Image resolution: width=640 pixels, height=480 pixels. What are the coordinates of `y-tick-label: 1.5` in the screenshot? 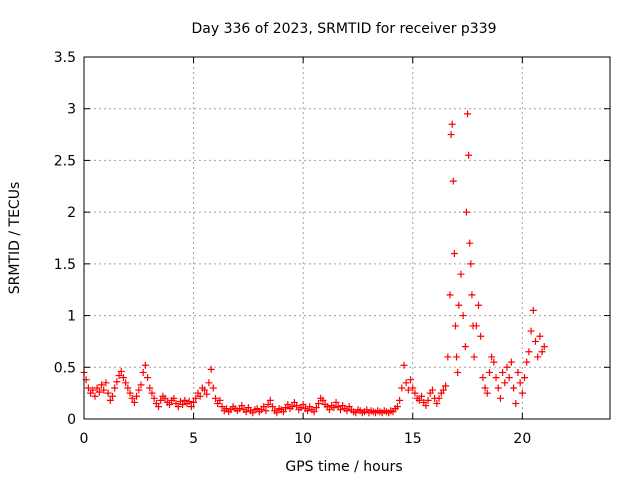 It's located at (65, 265).